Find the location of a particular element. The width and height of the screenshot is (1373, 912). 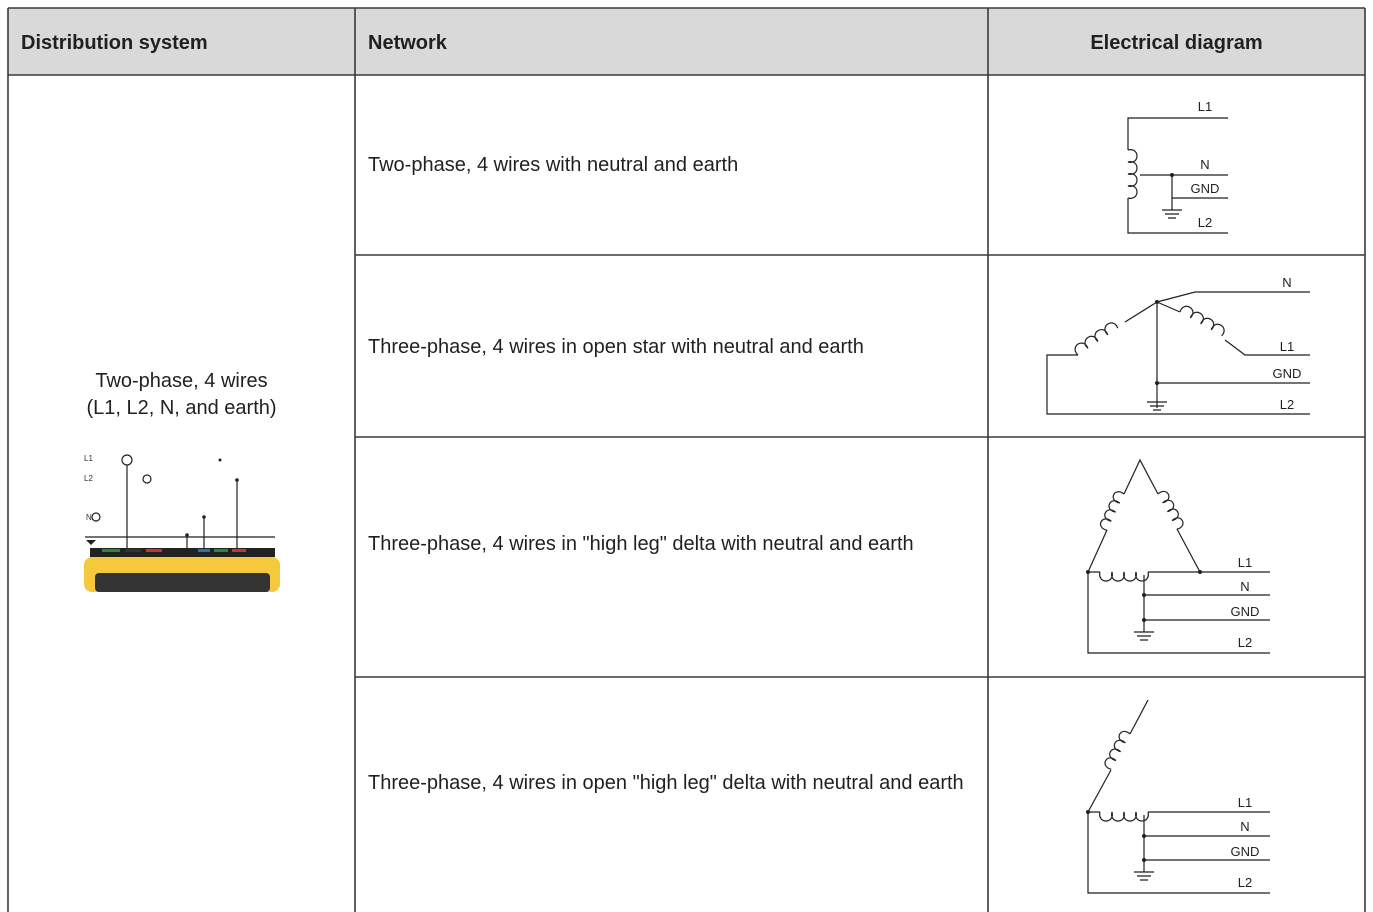

device-picture: L1 L2 N is located at coordinates (182, 523).